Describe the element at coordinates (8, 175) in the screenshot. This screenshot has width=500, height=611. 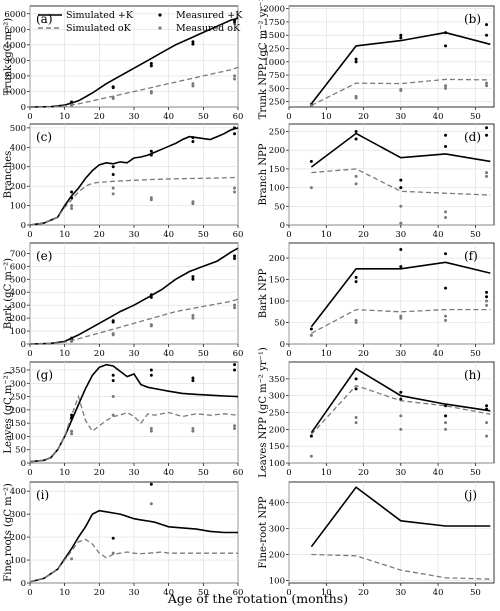
I see `y-axis-title: Branches` at that location.